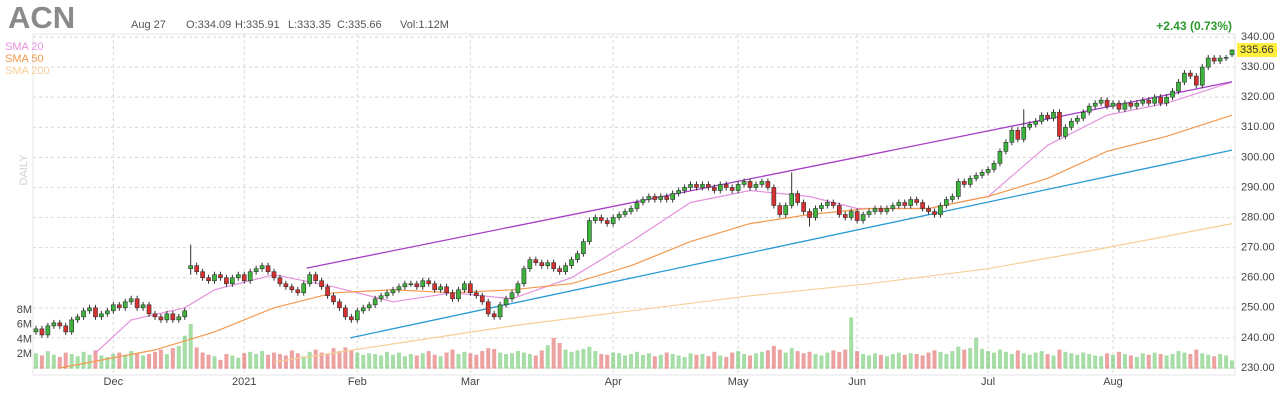  I want to click on y-tick-label: 330.00, so click(1258, 67).